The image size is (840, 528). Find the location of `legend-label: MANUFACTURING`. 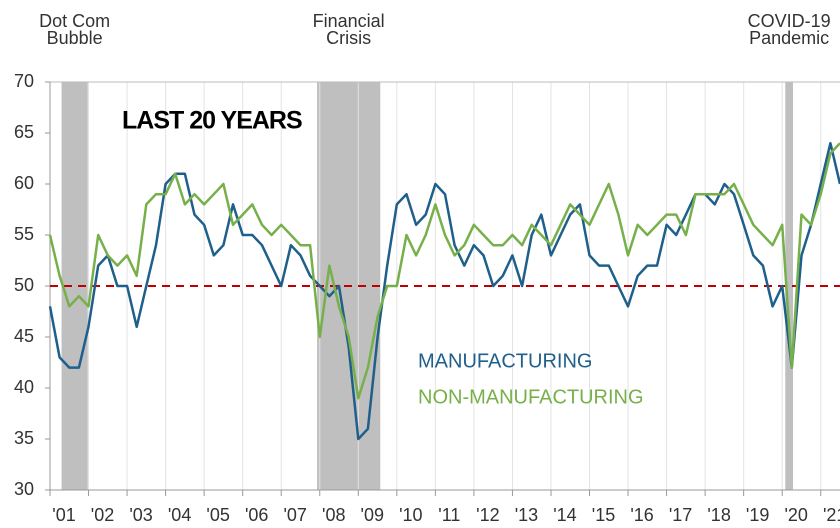

legend-label: MANUFACTURING is located at coordinates (505, 361).